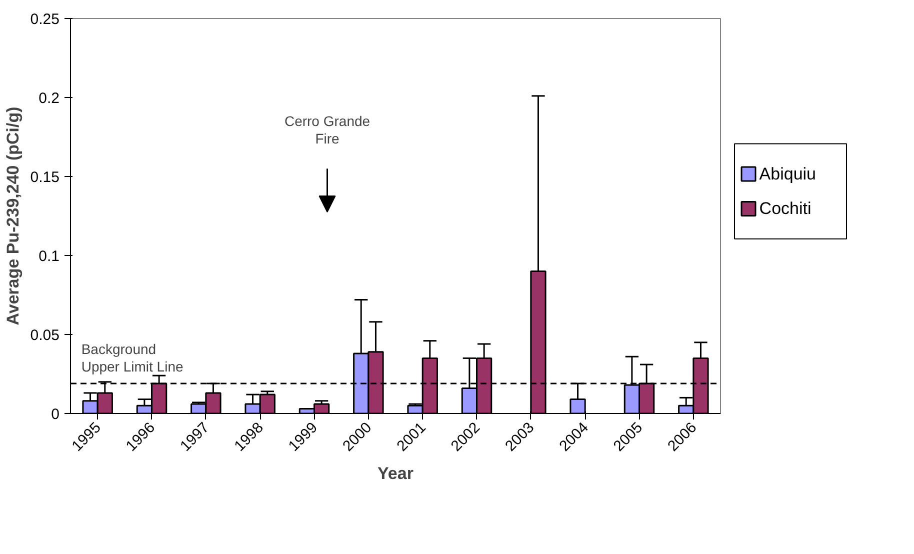  What do you see at coordinates (787, 174) in the screenshot?
I see `legend-label: Abiquiu` at bounding box center [787, 174].